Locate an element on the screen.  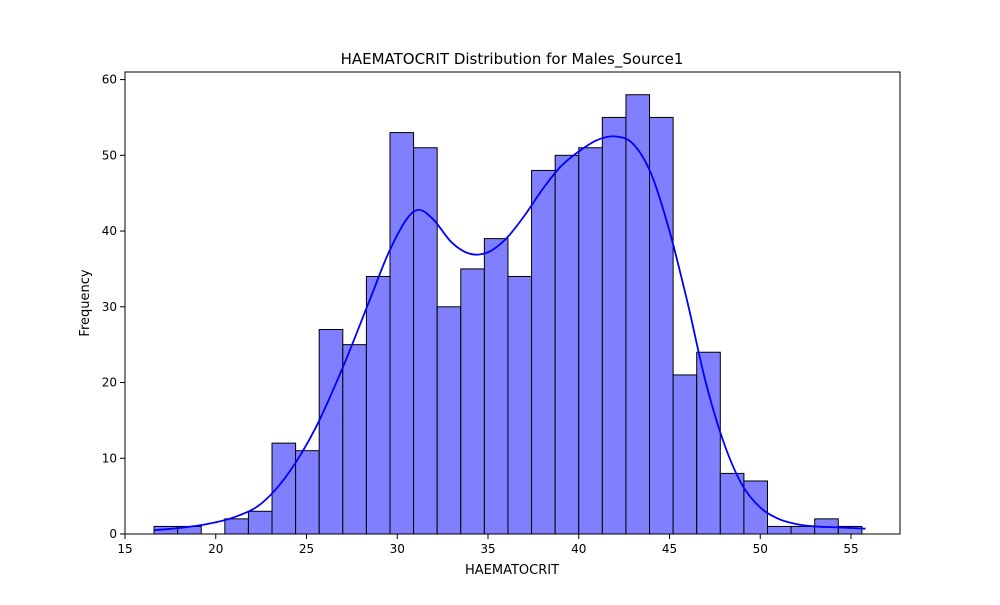
y-tick-label: 50 is located at coordinates (109, 155).